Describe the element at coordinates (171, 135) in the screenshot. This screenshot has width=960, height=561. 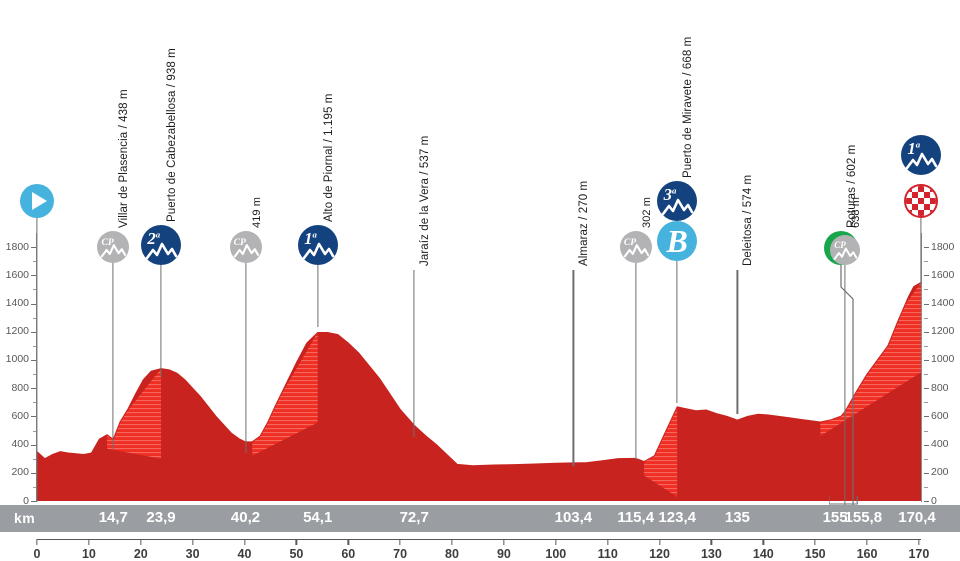
I see `marker-label: Puerto de Cabezabellosa / 938 m` at that location.